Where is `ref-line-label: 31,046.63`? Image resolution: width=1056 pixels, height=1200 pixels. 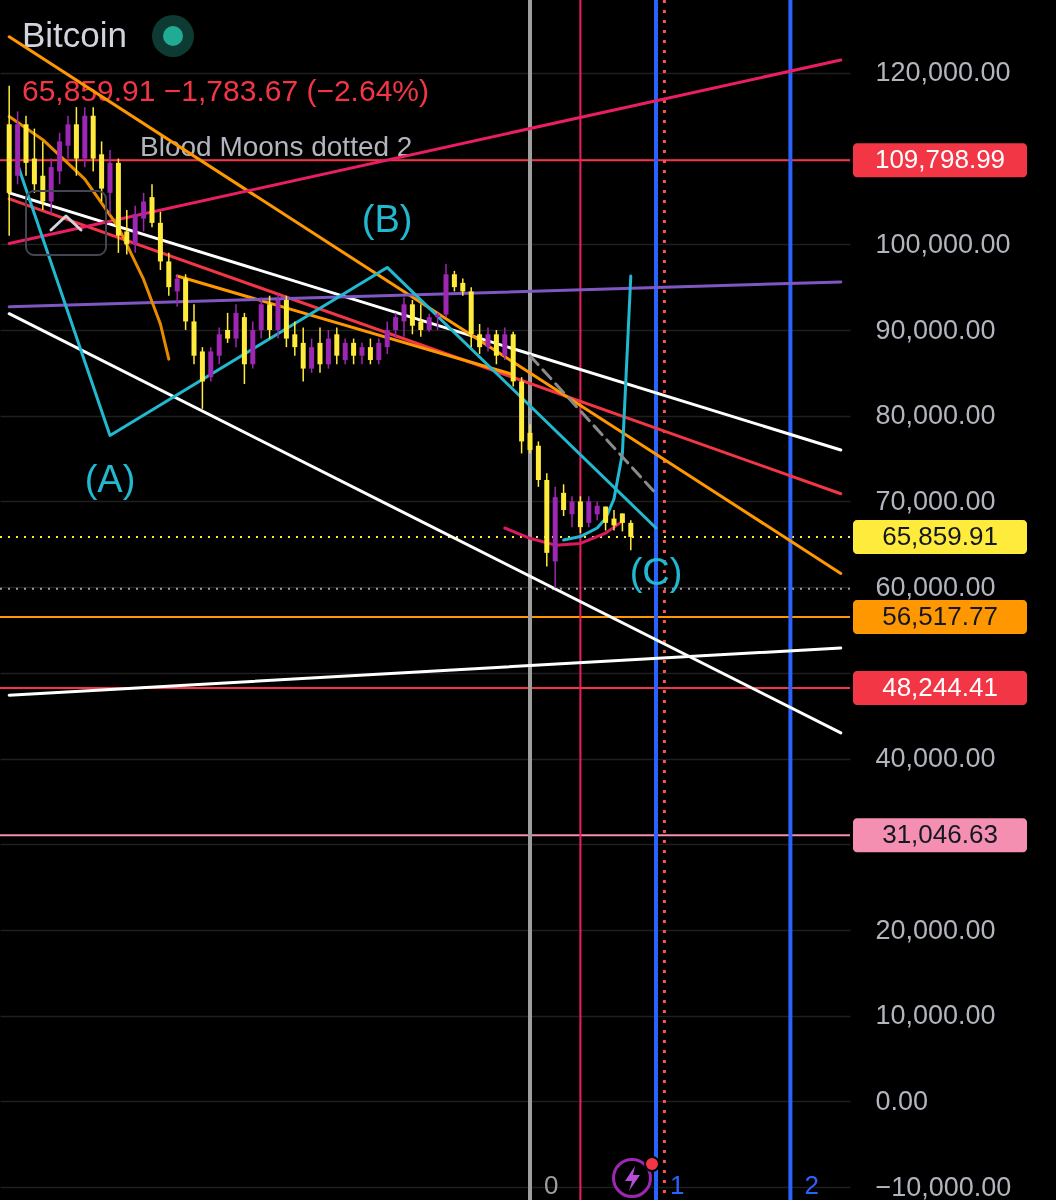
ref-line-label: 31,046.63 is located at coordinates (940, 834).